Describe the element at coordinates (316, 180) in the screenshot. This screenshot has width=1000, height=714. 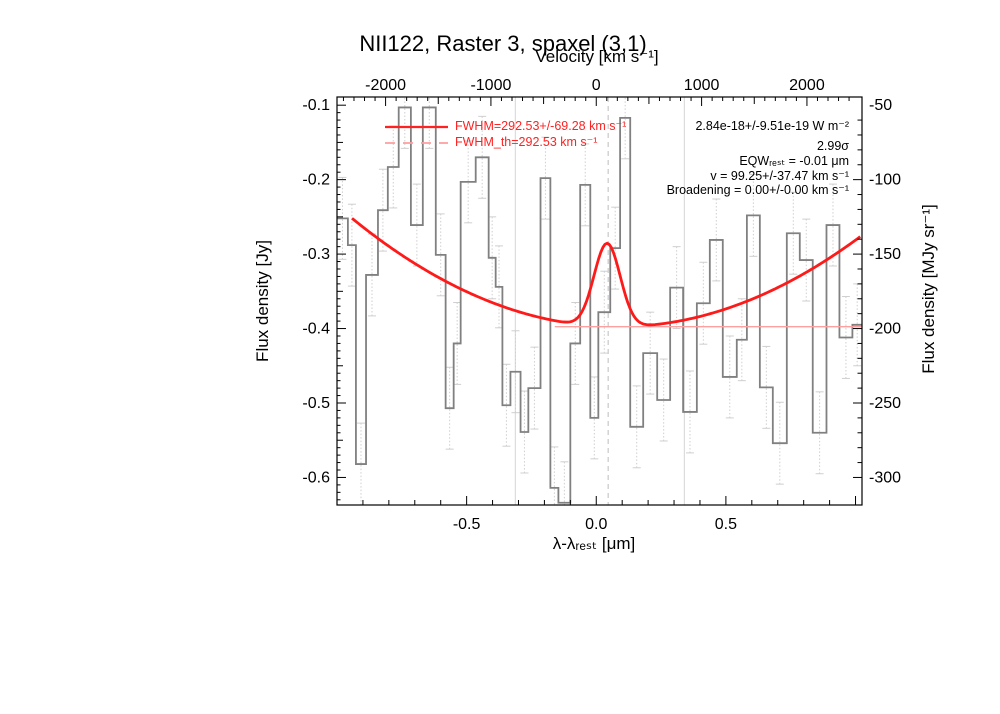
I see `tick-label: -0.2` at that location.